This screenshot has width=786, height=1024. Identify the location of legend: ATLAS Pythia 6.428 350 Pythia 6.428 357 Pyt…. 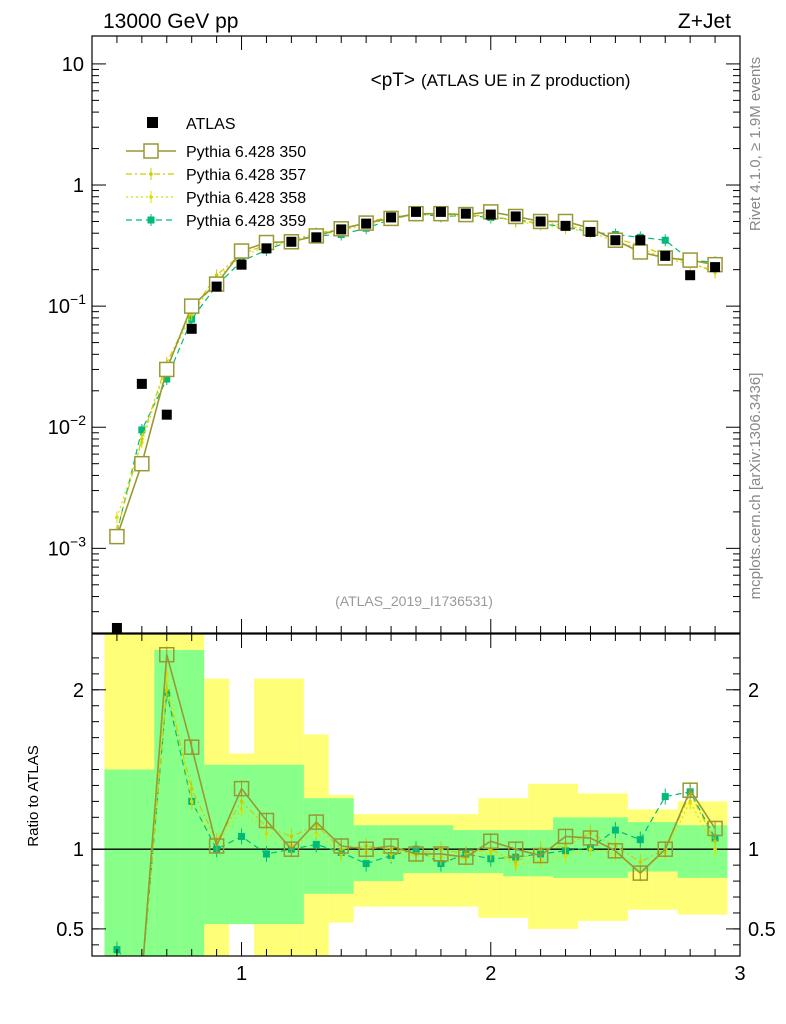
(216, 173).